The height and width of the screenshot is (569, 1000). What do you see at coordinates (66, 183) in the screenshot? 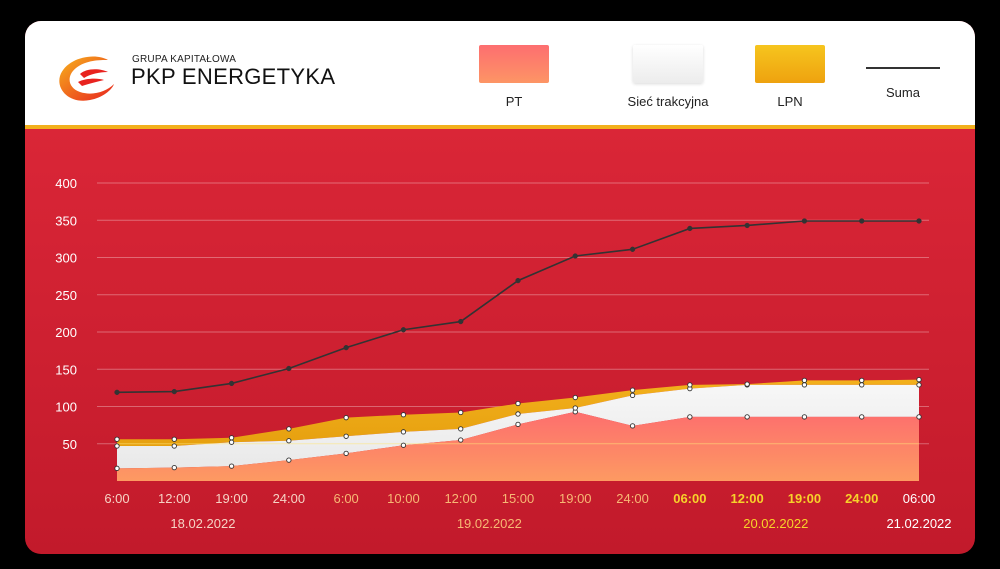
I see `y-tick-label: 400` at bounding box center [66, 183].